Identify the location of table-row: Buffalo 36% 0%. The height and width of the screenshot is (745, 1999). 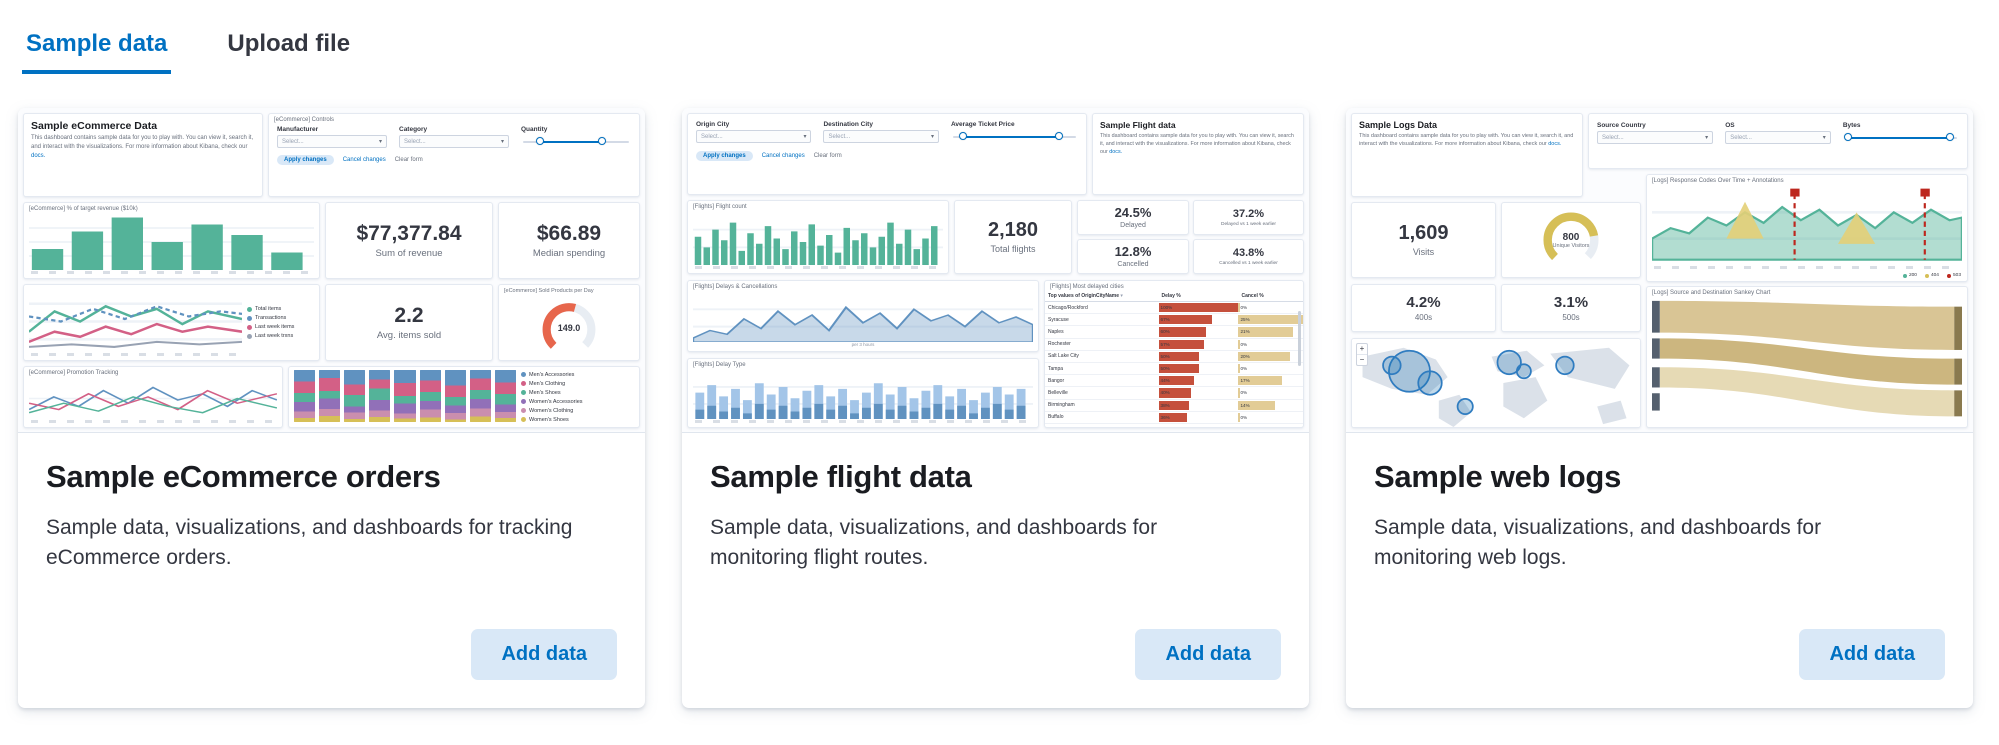
(1174, 418).